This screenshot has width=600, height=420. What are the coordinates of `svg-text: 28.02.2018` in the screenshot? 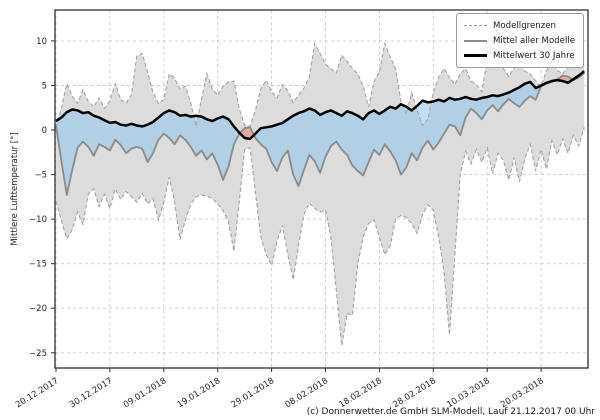 It's located at (414, 393).